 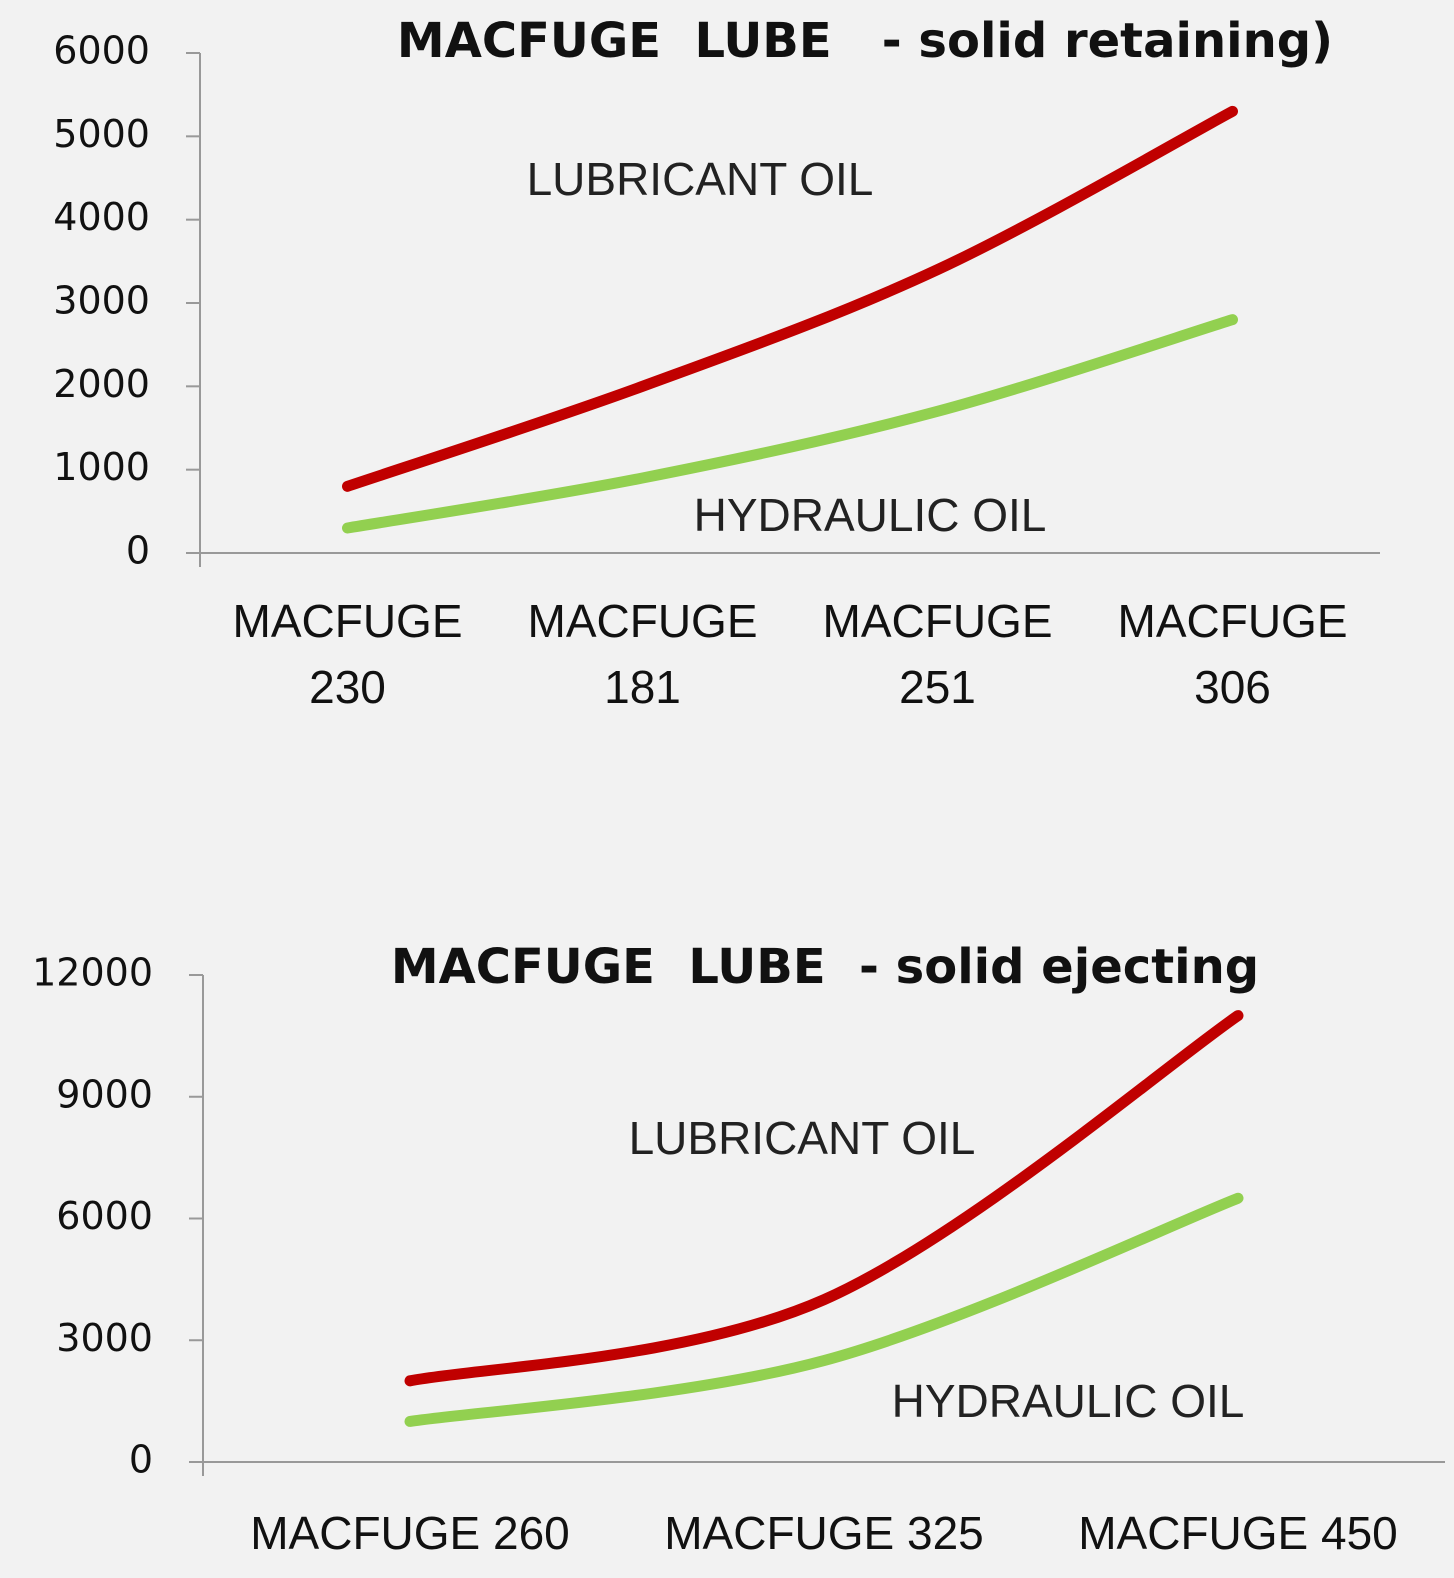 I want to click on y-tick-label: 4000, so click(x=101, y=217).